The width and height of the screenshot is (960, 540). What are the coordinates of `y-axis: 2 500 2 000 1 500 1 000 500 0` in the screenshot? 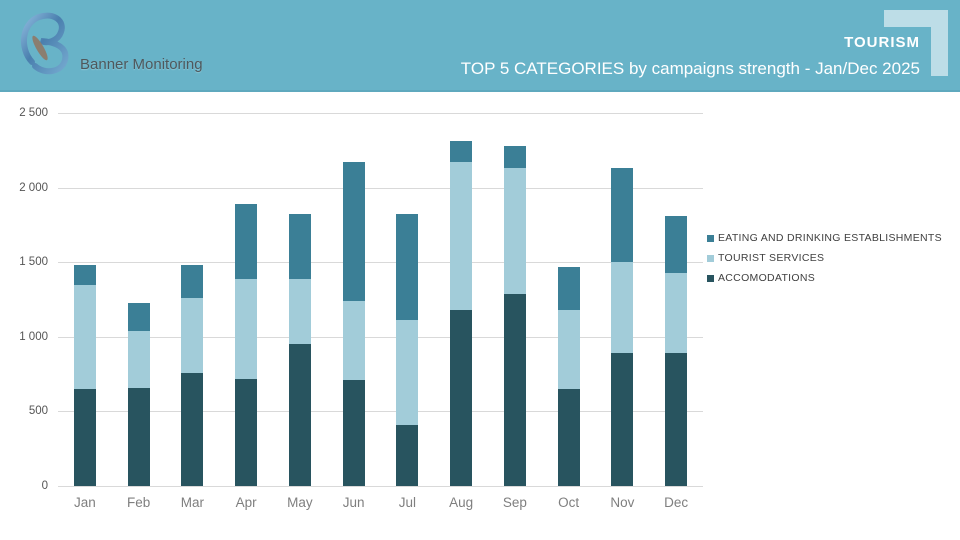 It's located at (24, 299).